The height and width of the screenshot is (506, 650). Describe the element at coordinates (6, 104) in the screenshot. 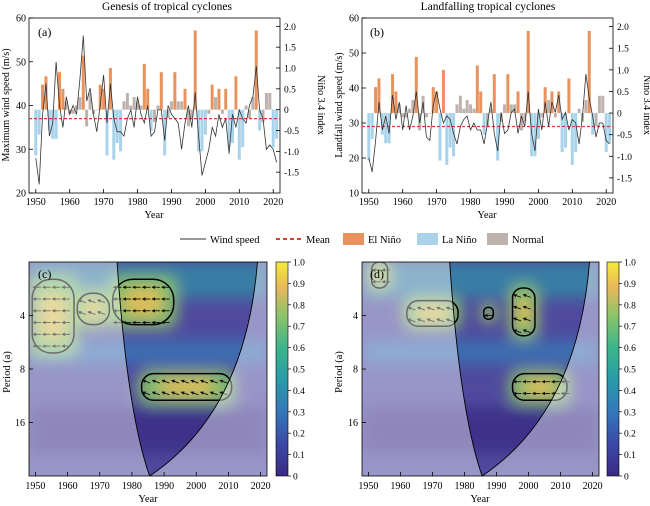

I see `ylabel-a: Maximum wind speed (m/s)` at that location.